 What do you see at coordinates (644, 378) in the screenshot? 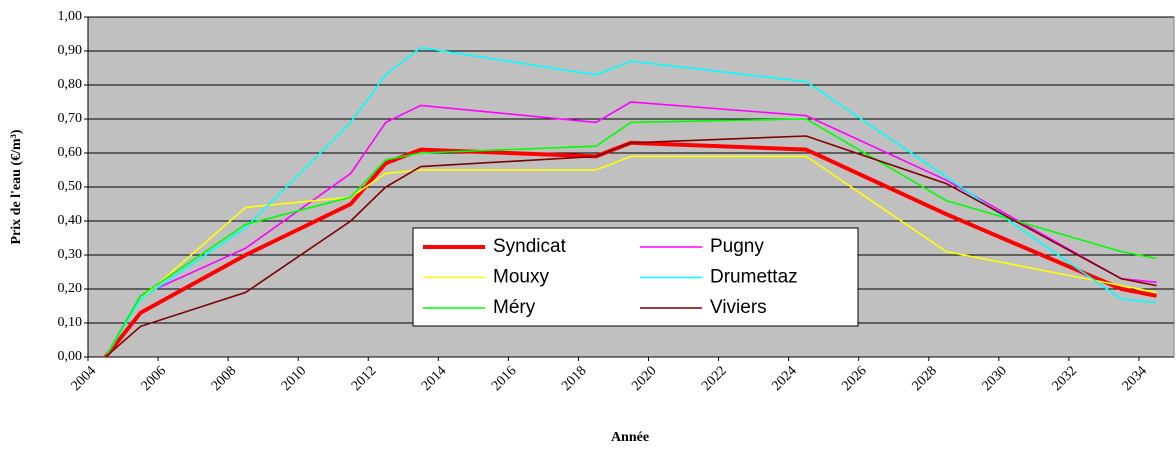
I see `x-tick-label: 2020` at bounding box center [644, 378].